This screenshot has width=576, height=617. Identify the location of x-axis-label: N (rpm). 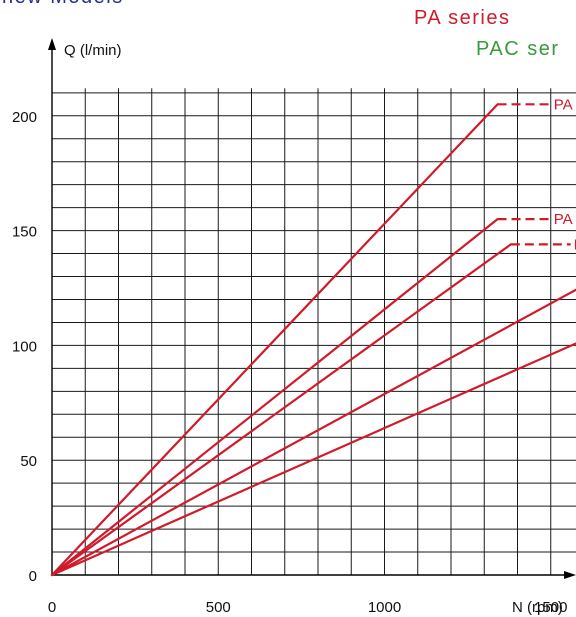
(537, 607).